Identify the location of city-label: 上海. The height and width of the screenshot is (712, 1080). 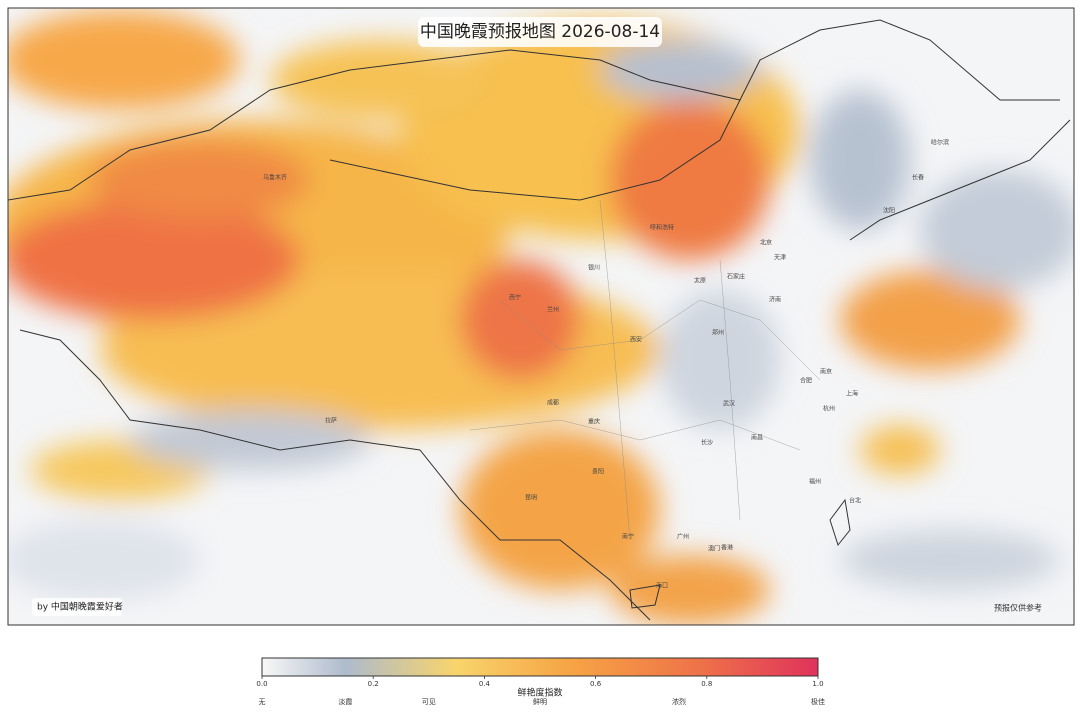
(852, 394).